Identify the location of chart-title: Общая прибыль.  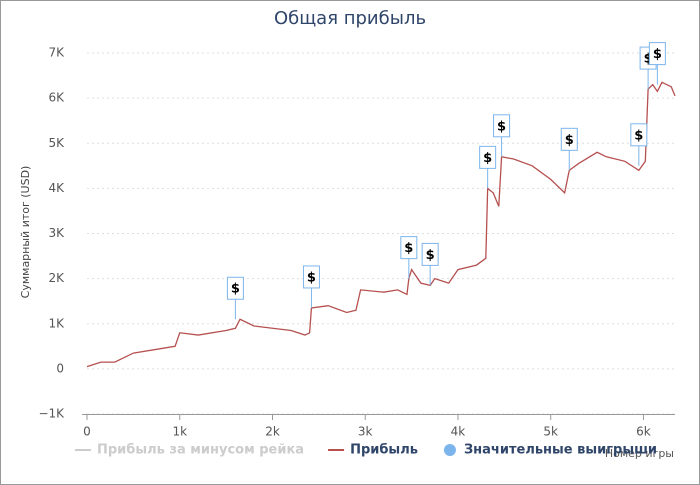
(350, 18).